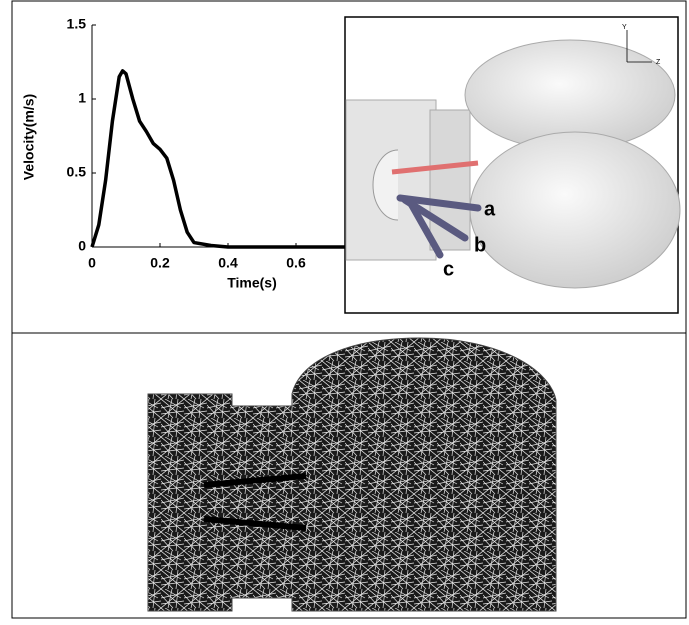 This screenshot has height=625, width=689. Describe the element at coordinates (480, 245) in the screenshot. I see `label-b: b` at that location.